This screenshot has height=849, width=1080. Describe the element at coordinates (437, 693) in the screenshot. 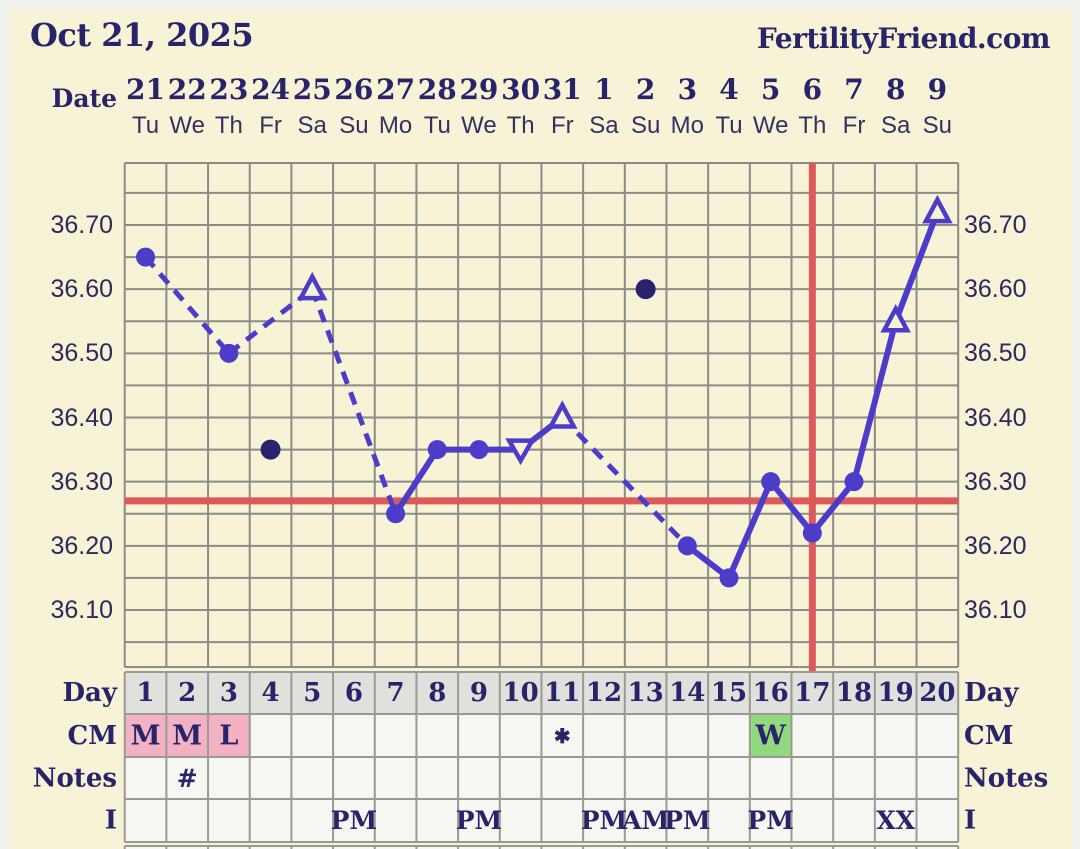

I see `day-header-cell-8: 8` at that location.